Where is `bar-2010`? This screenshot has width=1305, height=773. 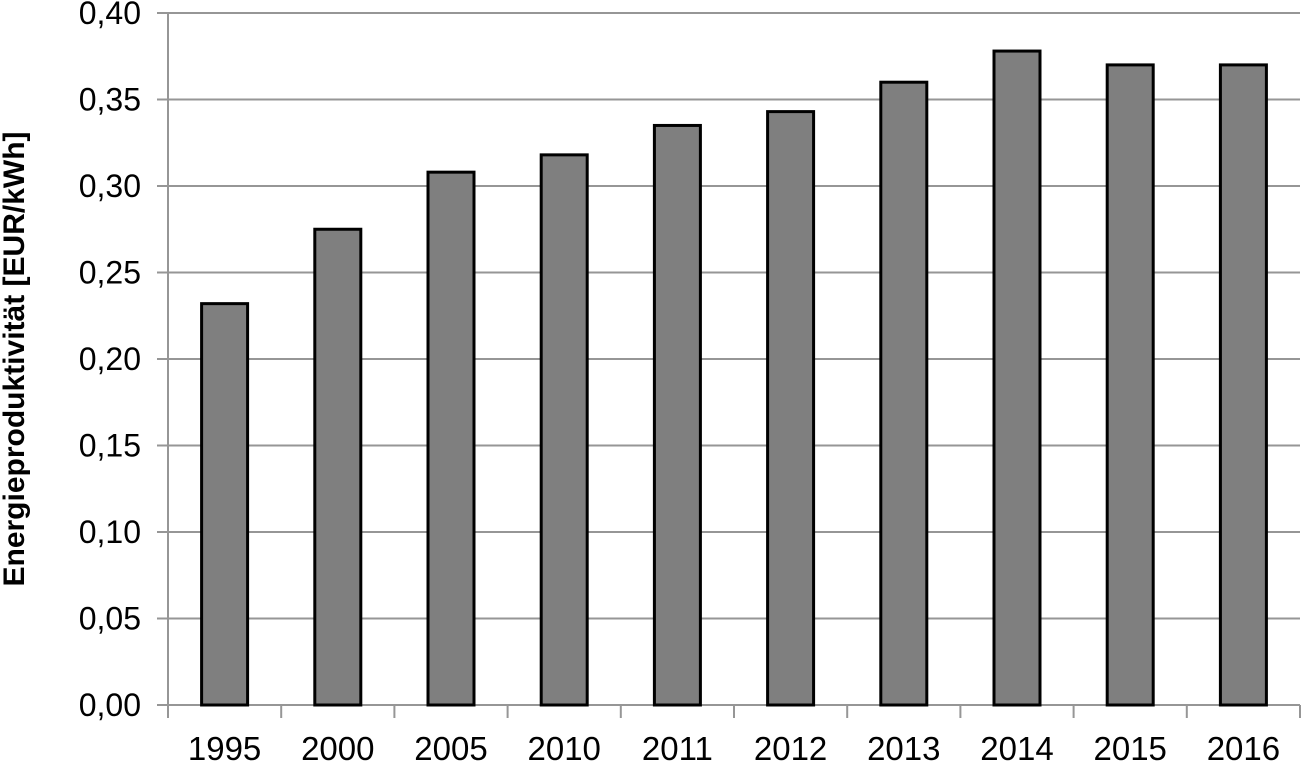
bar-2010 is located at coordinates (564, 430).